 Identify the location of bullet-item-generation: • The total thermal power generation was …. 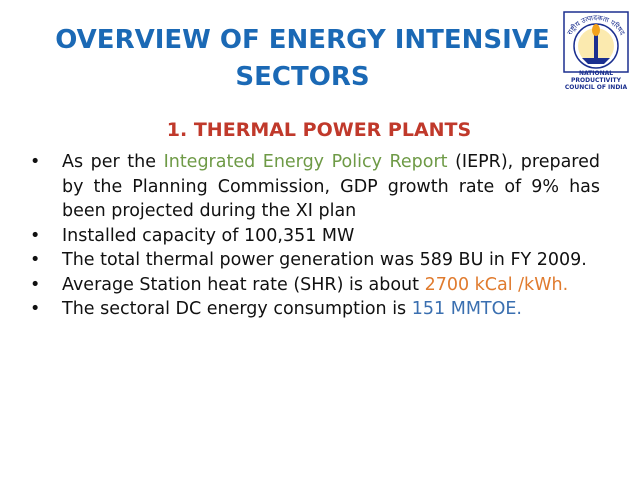
(315, 260).